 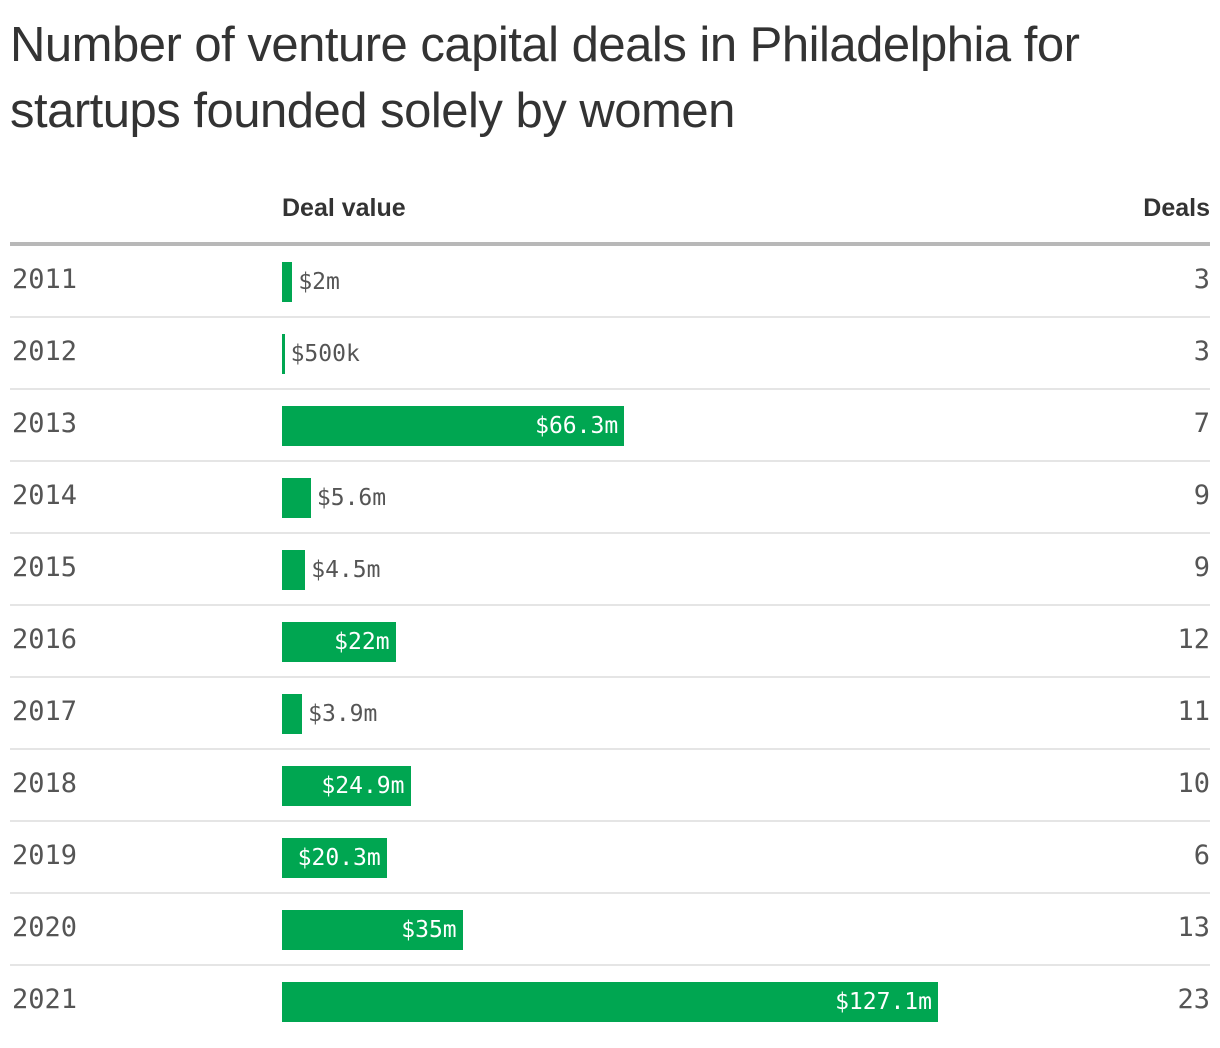 I want to click on deals-count: 23, so click(x=1193, y=999).